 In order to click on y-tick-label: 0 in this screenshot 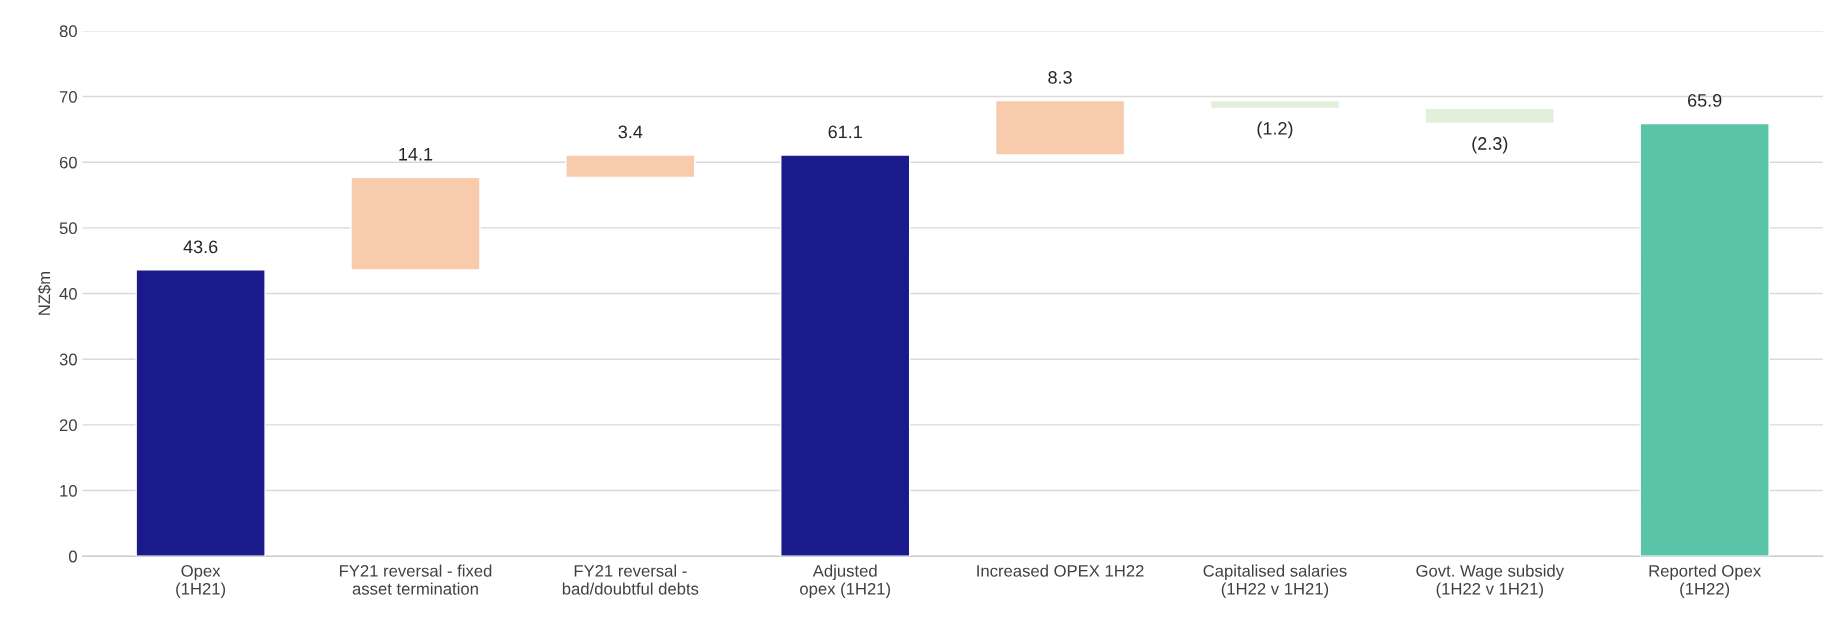, I will do `click(72, 556)`.